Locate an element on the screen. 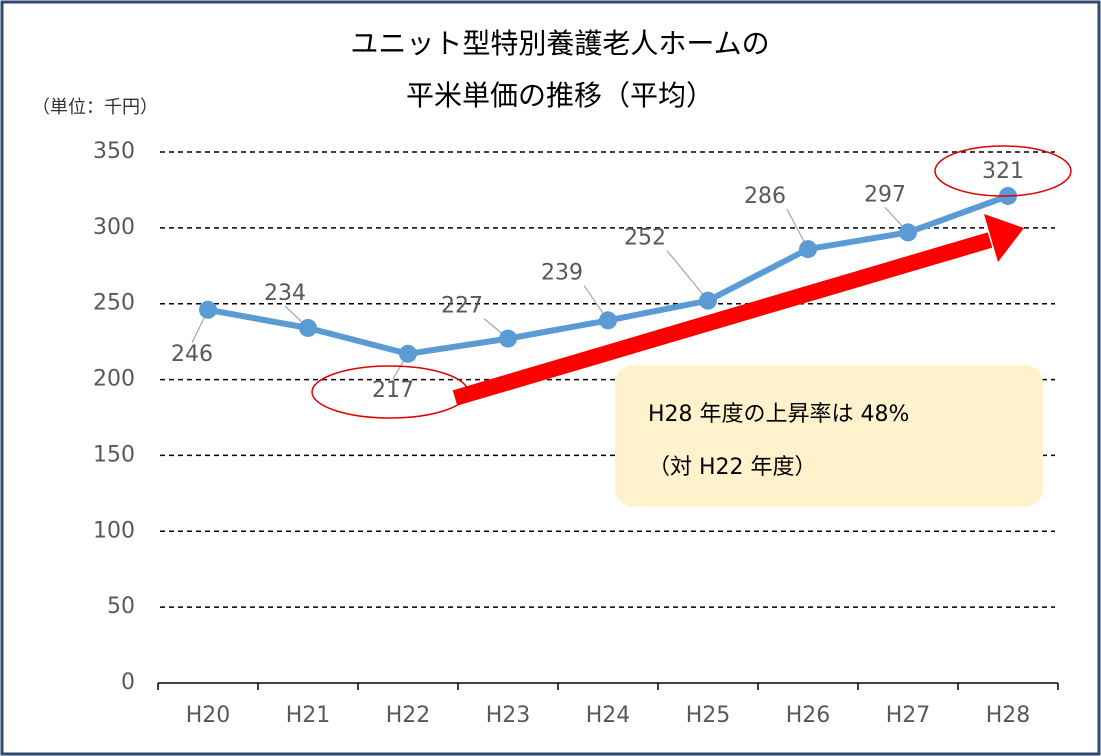 This screenshot has width=1101, height=756. trend-arrow is located at coordinates (722, 319).